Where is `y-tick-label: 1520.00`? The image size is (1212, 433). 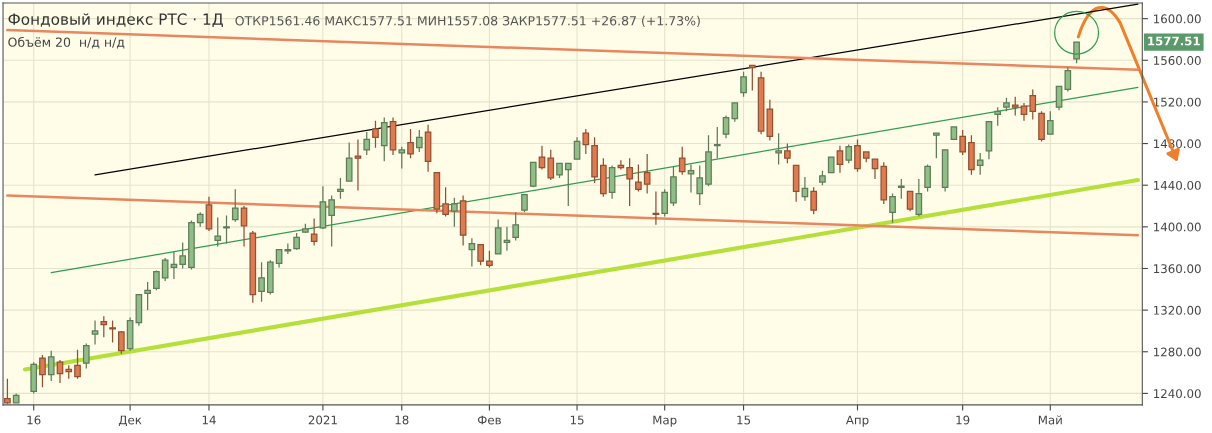
y-tick-label: 1520.00 is located at coordinates (1177, 102).